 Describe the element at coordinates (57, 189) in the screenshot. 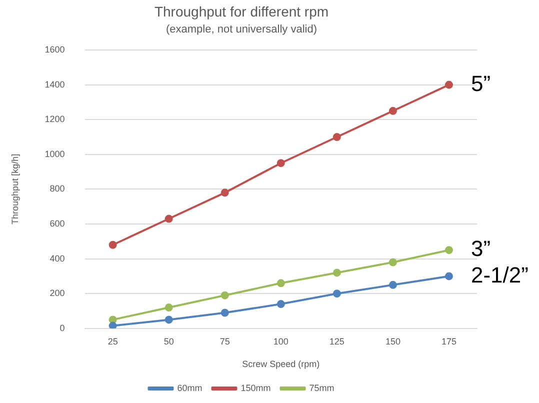

I see `y-tick-label: 800` at that location.